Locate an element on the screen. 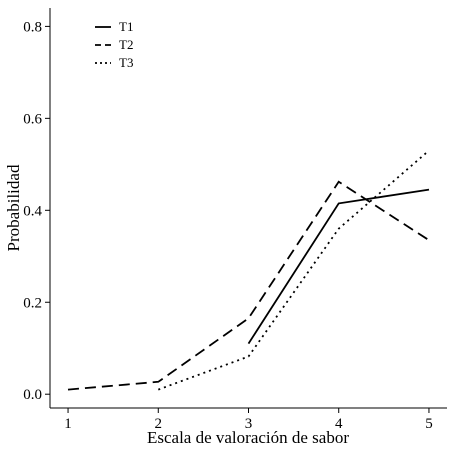 Image resolution: width=453 pixels, height=453 pixels. x-tick-label: 2 is located at coordinates (159, 424).